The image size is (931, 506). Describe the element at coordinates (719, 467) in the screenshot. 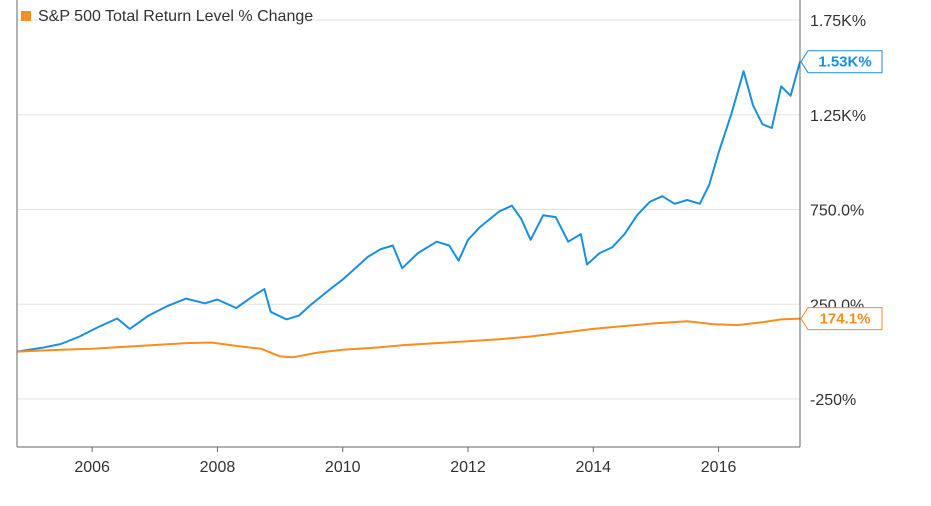

I see `x-tick-label-5: 2016` at that location.